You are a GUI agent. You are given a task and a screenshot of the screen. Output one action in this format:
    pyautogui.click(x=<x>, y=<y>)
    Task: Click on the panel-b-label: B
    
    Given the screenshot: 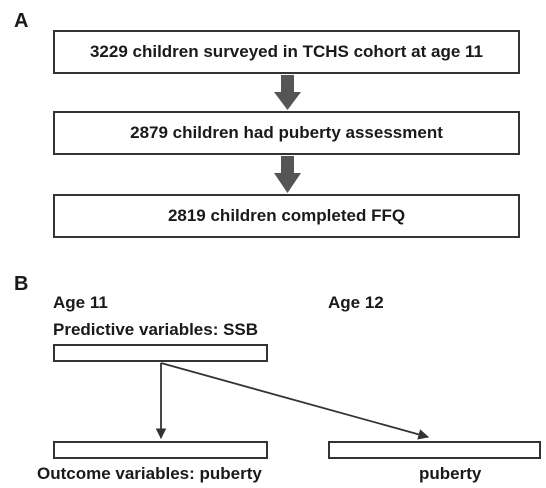 What is the action you would take?
    pyautogui.click(x=21, y=284)
    